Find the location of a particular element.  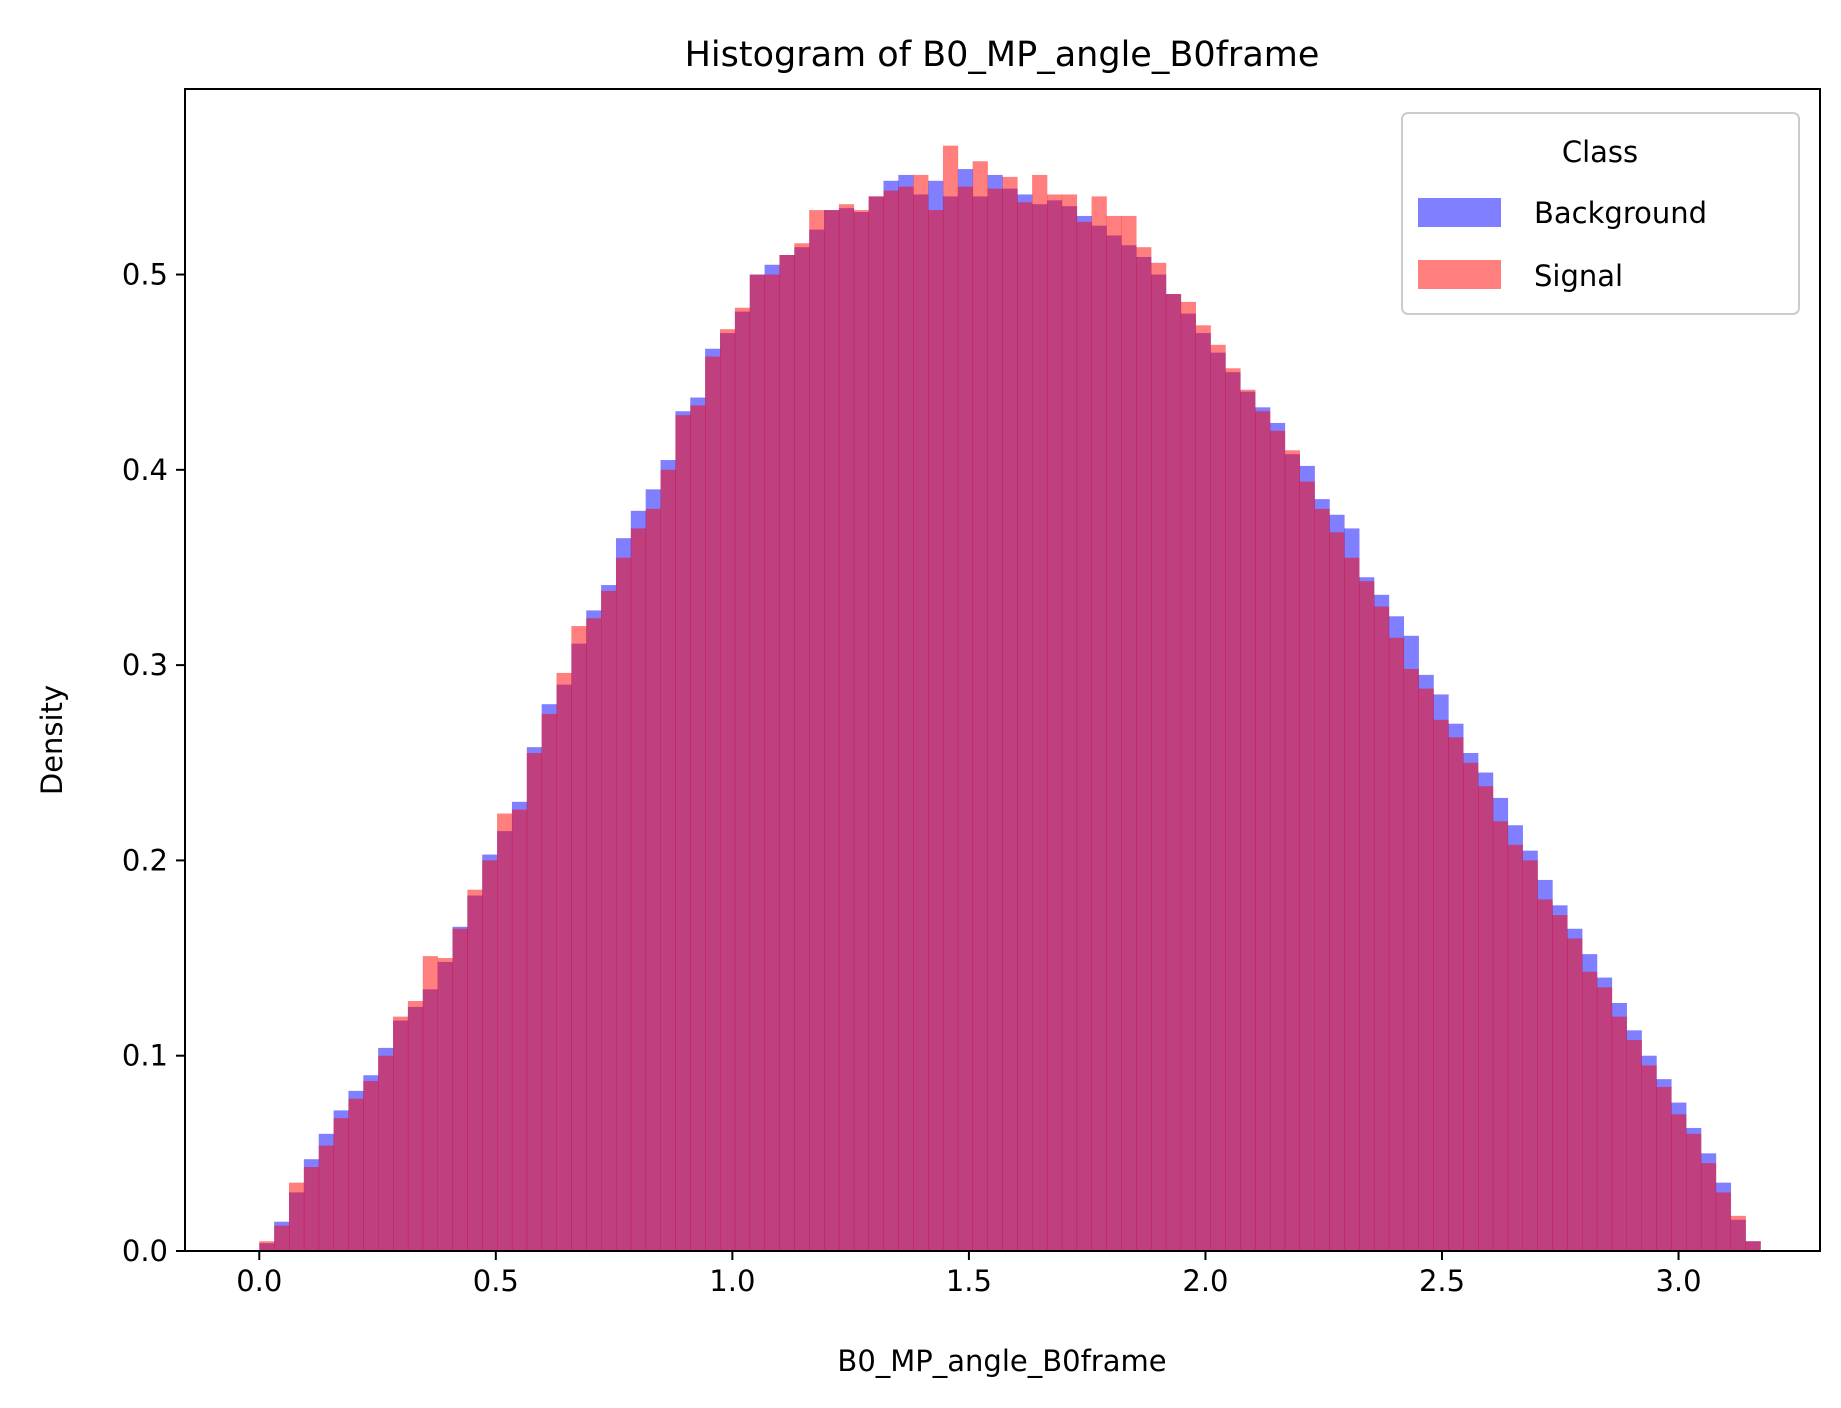

legend-box is located at coordinates (1600, 213).